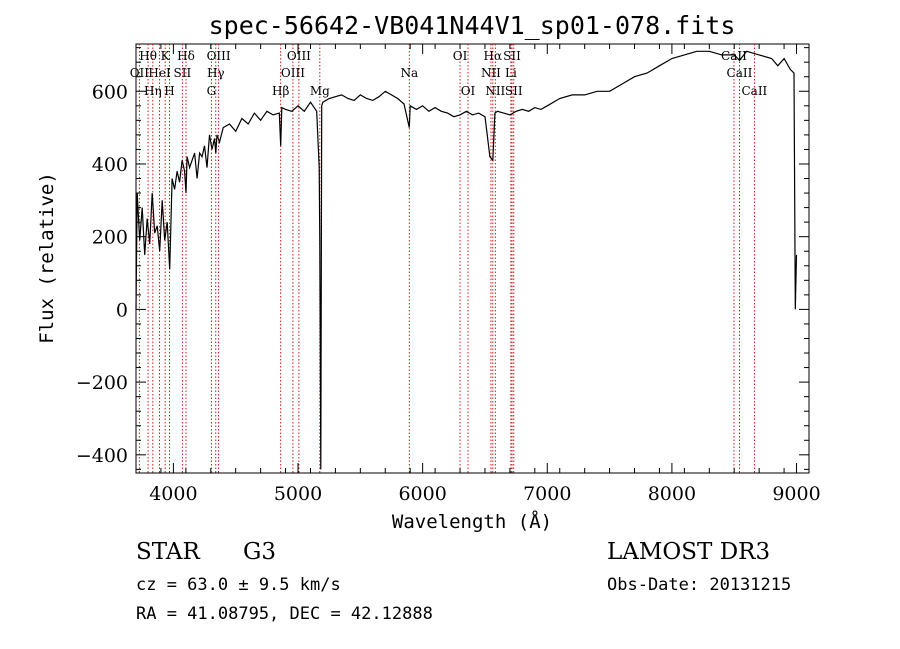 The width and height of the screenshot is (900, 649). What do you see at coordinates (186, 56) in the screenshot?
I see `spectral-line-label: Hδ` at bounding box center [186, 56].